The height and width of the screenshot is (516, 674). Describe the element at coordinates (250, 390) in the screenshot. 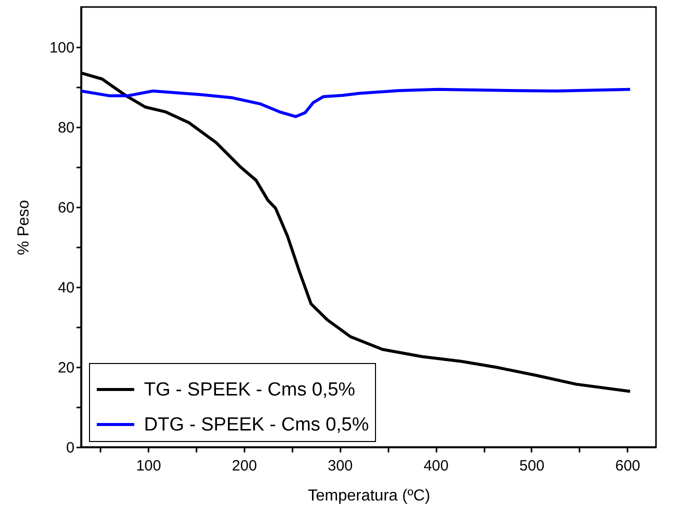

I see `legend-label: TG - SPEEK - Cms 0,5%` at that location.